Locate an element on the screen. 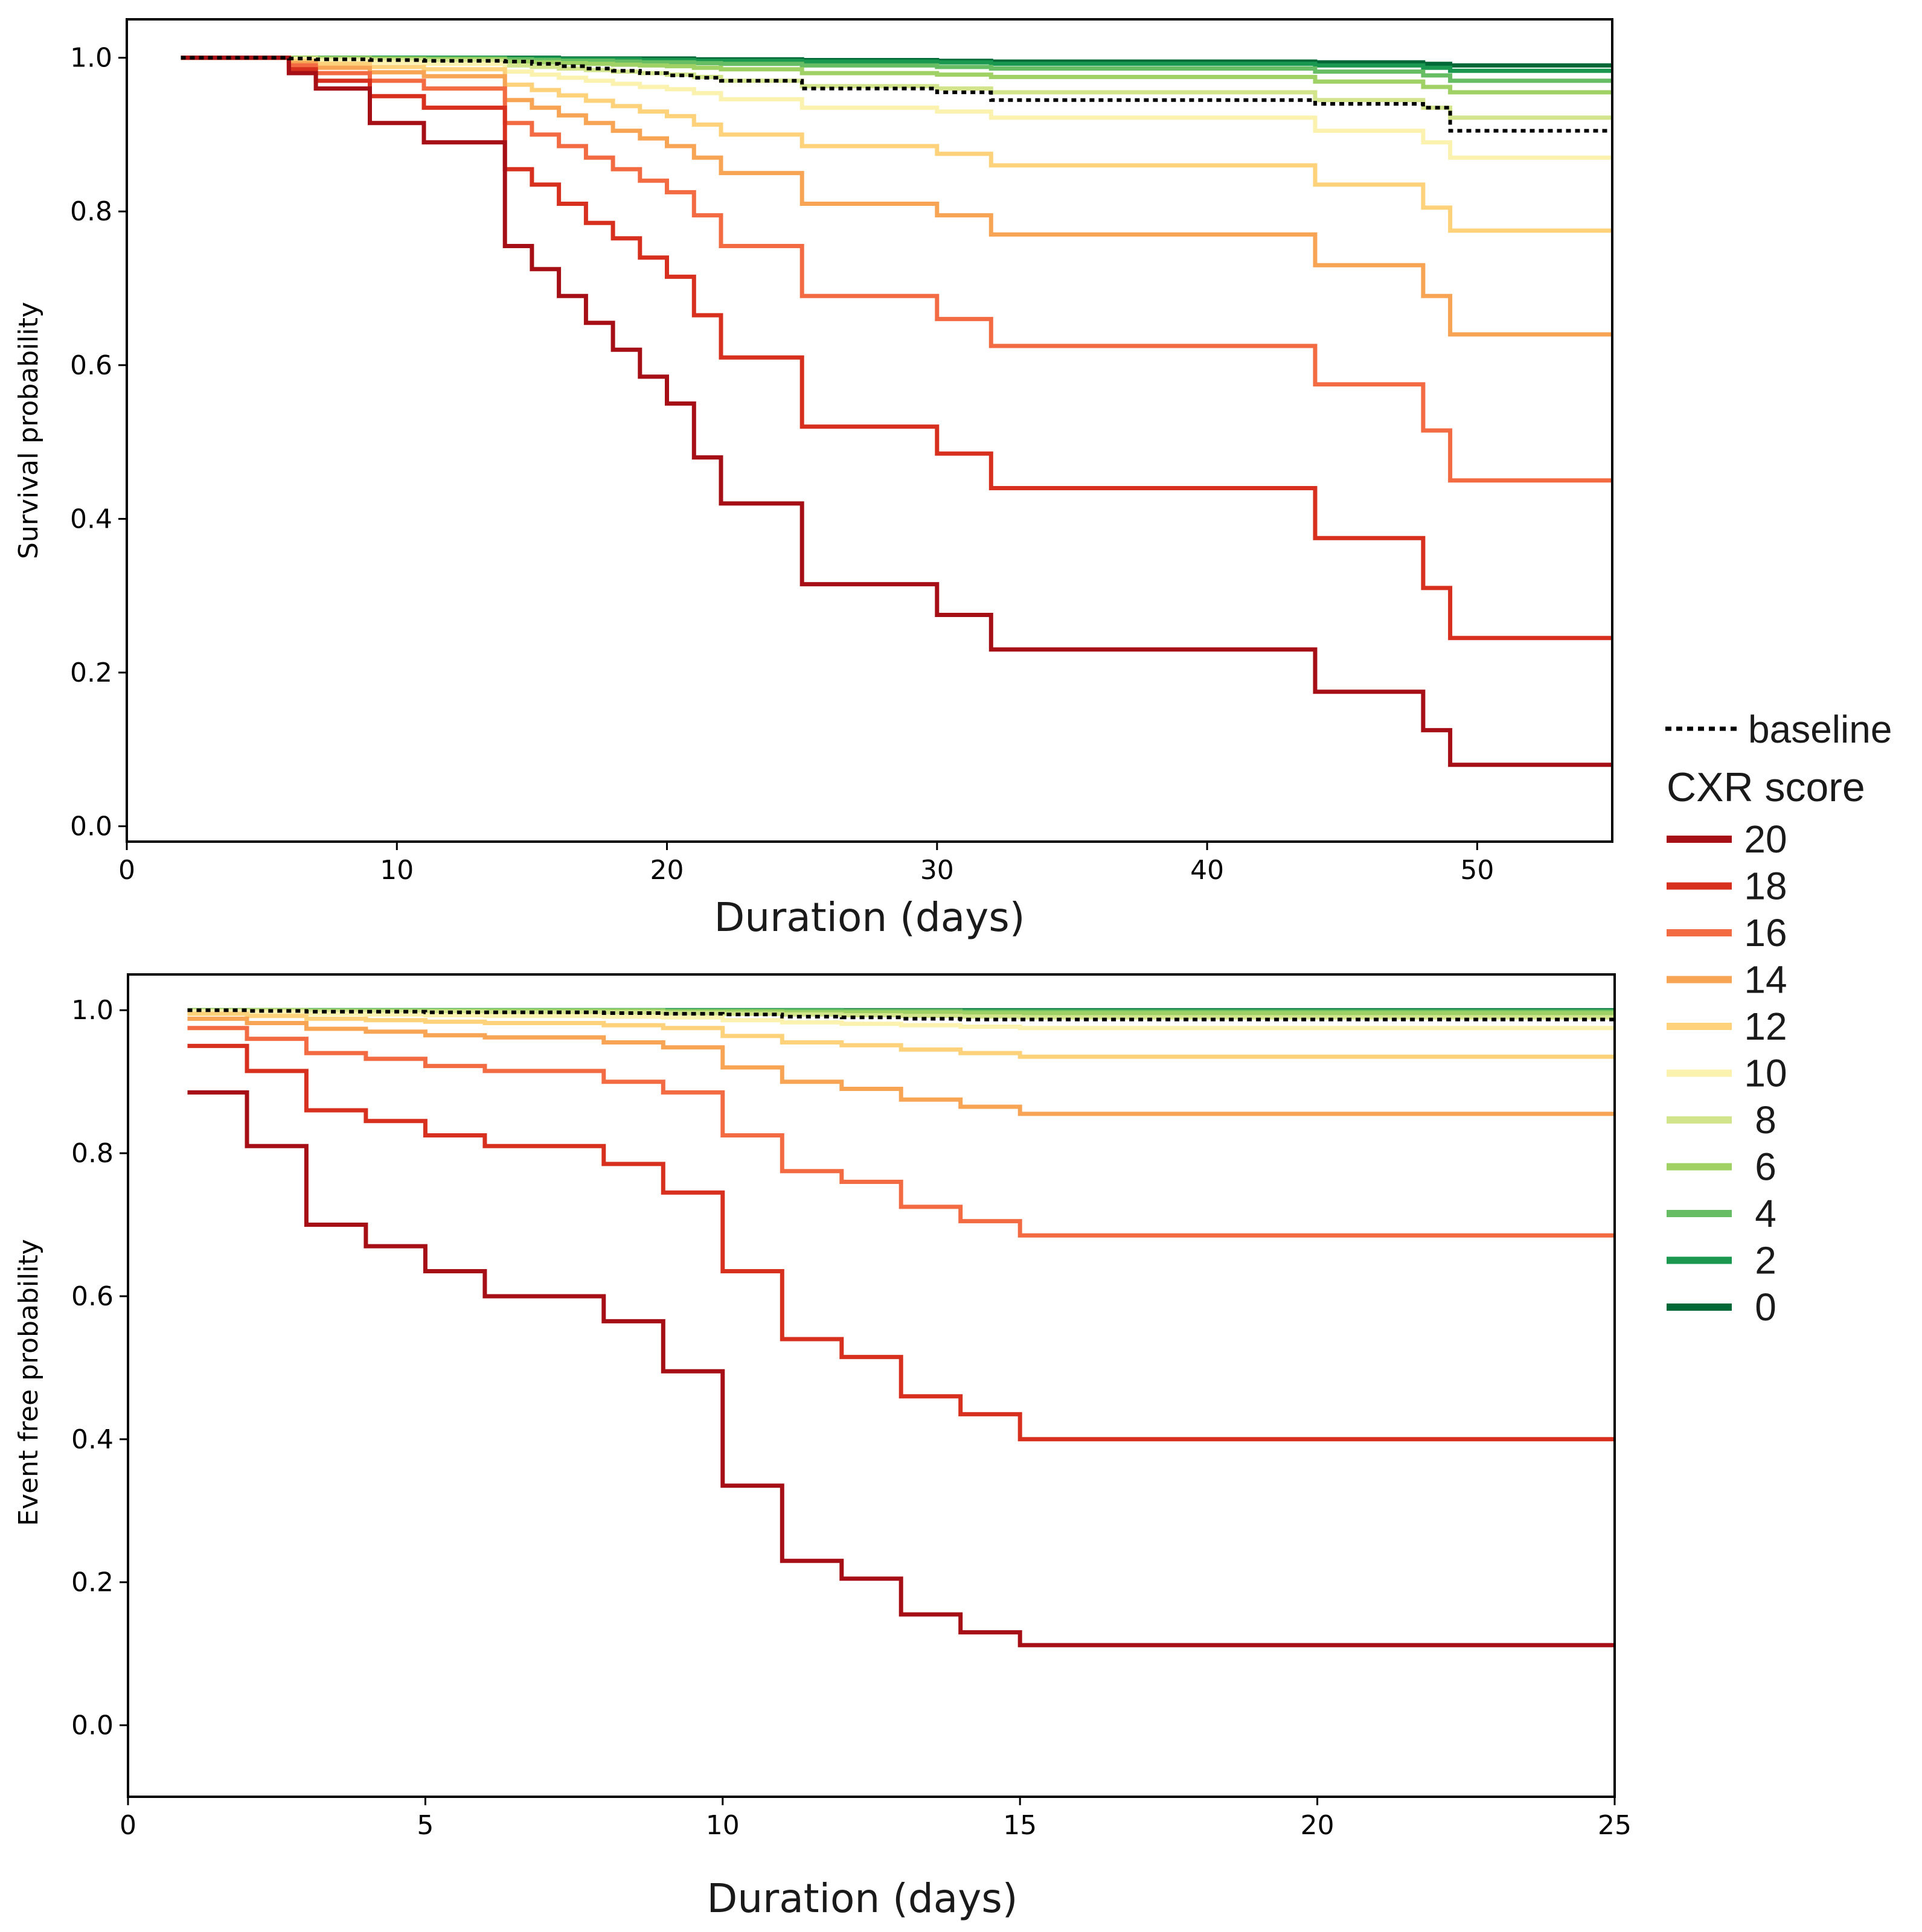 This screenshot has height=1932, width=1922. event-free-y-tick-label: 0.8 is located at coordinates (92, 1154).